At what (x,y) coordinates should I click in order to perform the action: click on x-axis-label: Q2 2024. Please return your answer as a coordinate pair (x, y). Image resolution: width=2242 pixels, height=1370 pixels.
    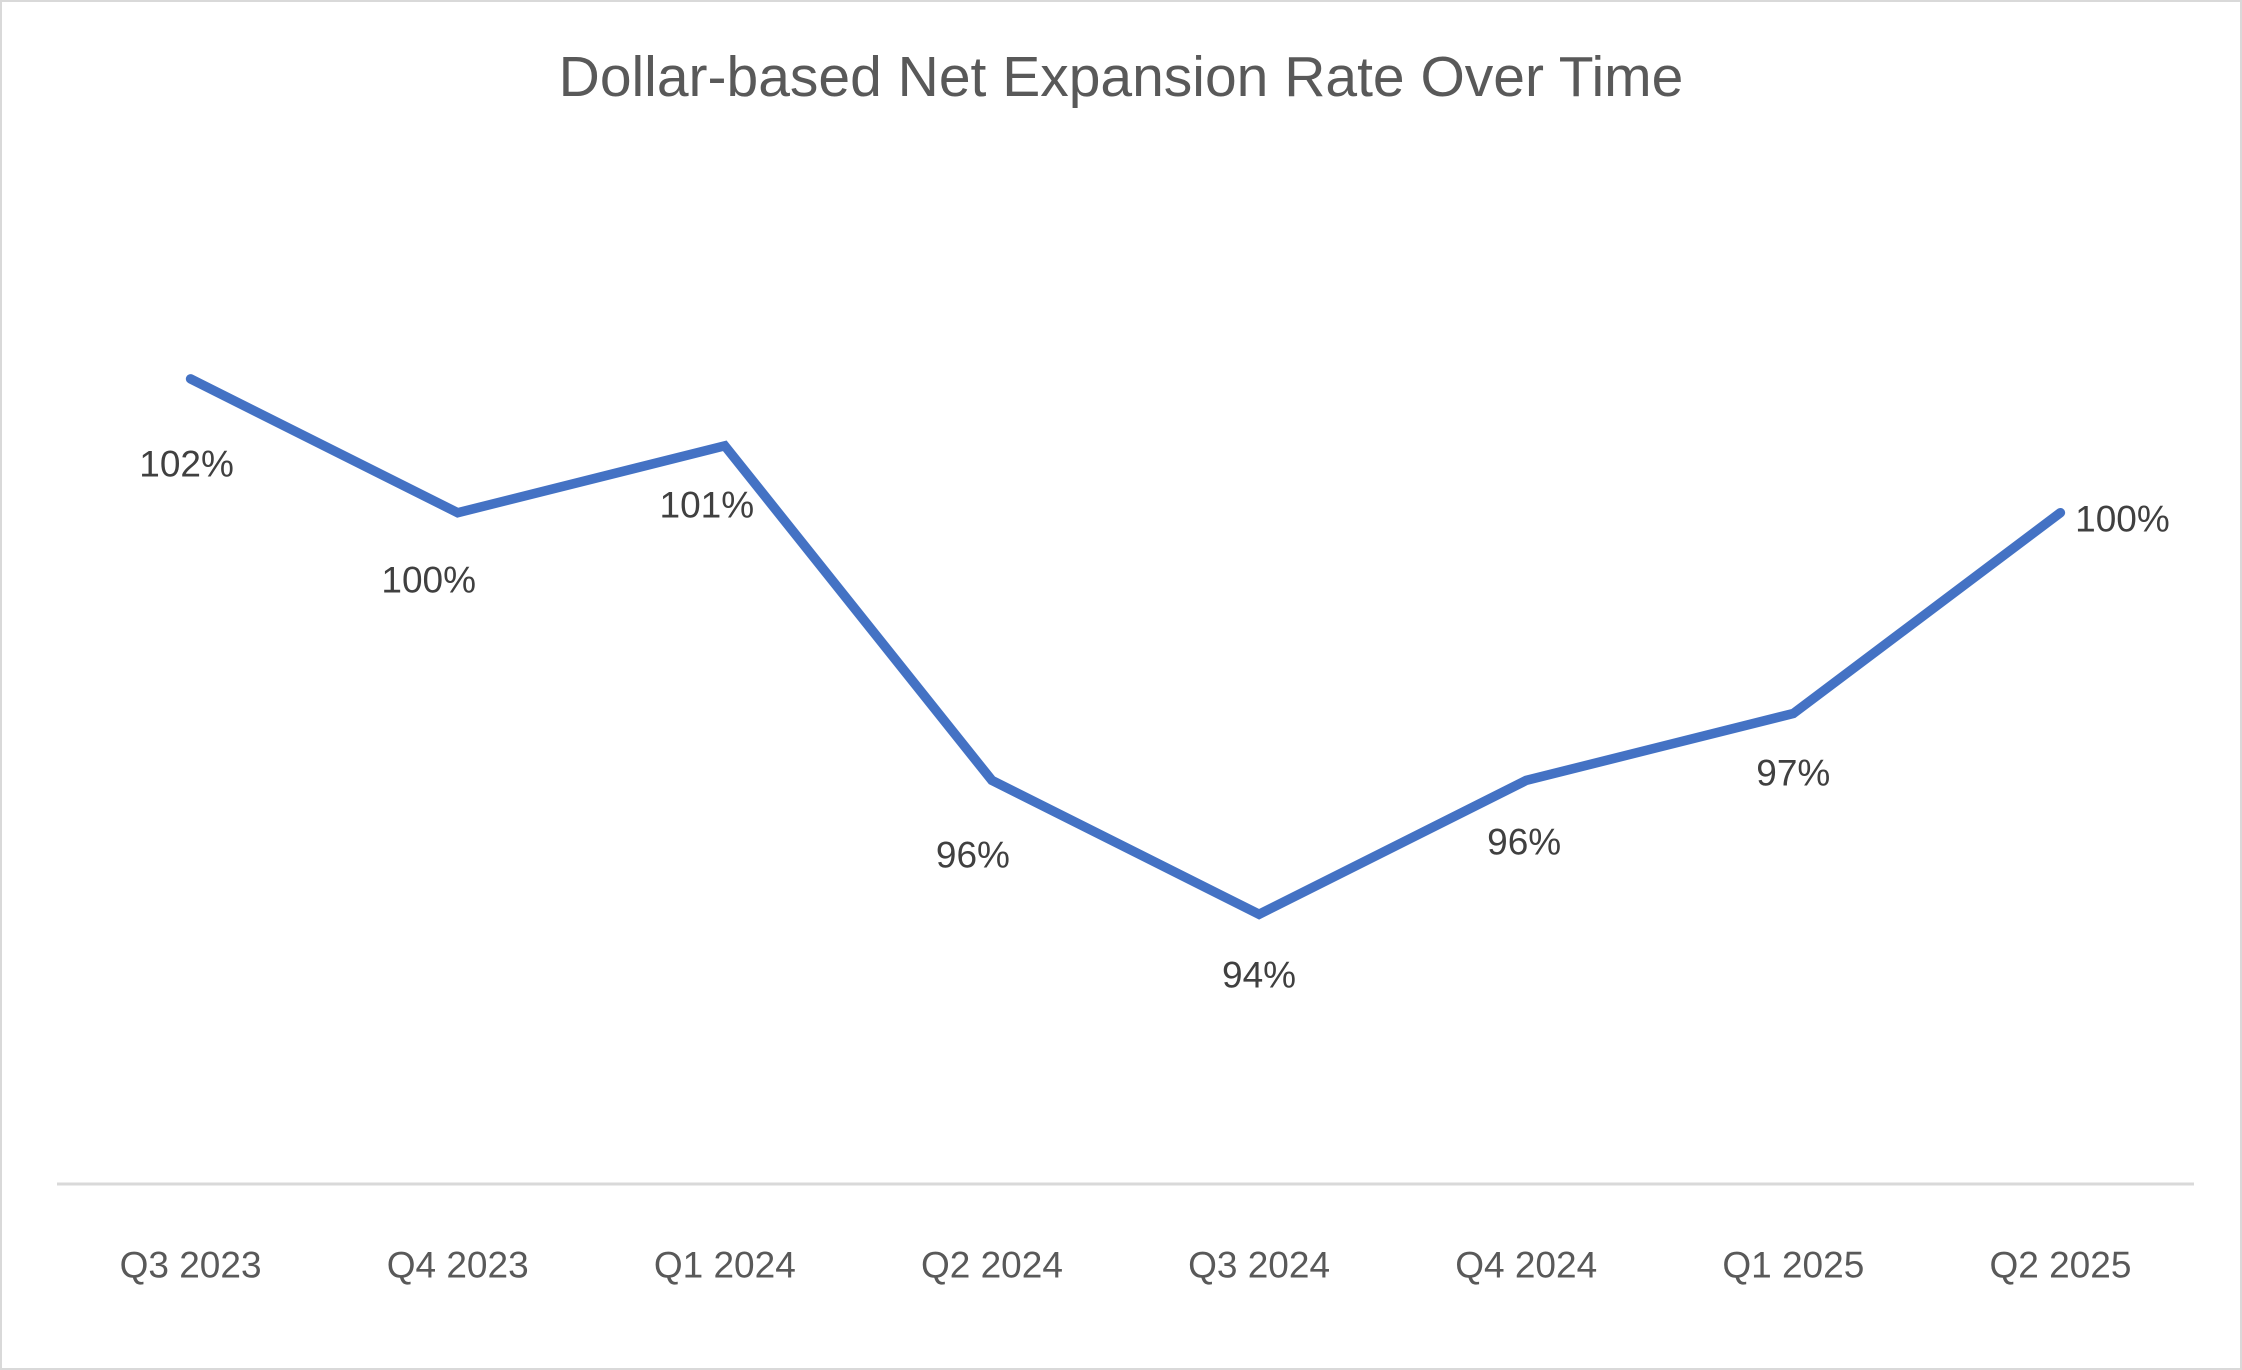
    Looking at the image, I should click on (991, 1265).